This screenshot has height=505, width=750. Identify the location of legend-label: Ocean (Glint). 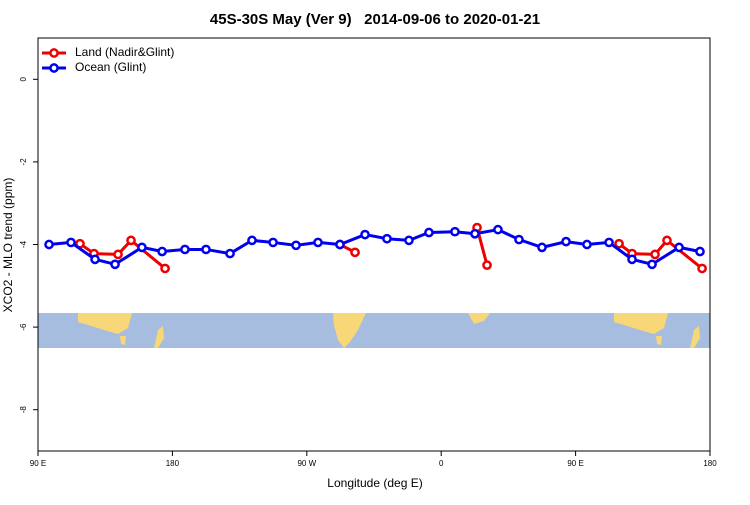
(110, 67).